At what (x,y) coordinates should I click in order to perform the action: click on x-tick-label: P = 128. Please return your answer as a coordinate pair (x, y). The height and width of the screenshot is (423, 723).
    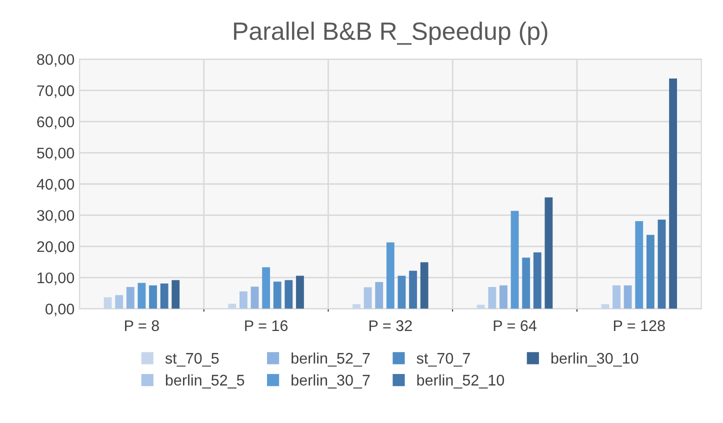
    Looking at the image, I should click on (639, 326).